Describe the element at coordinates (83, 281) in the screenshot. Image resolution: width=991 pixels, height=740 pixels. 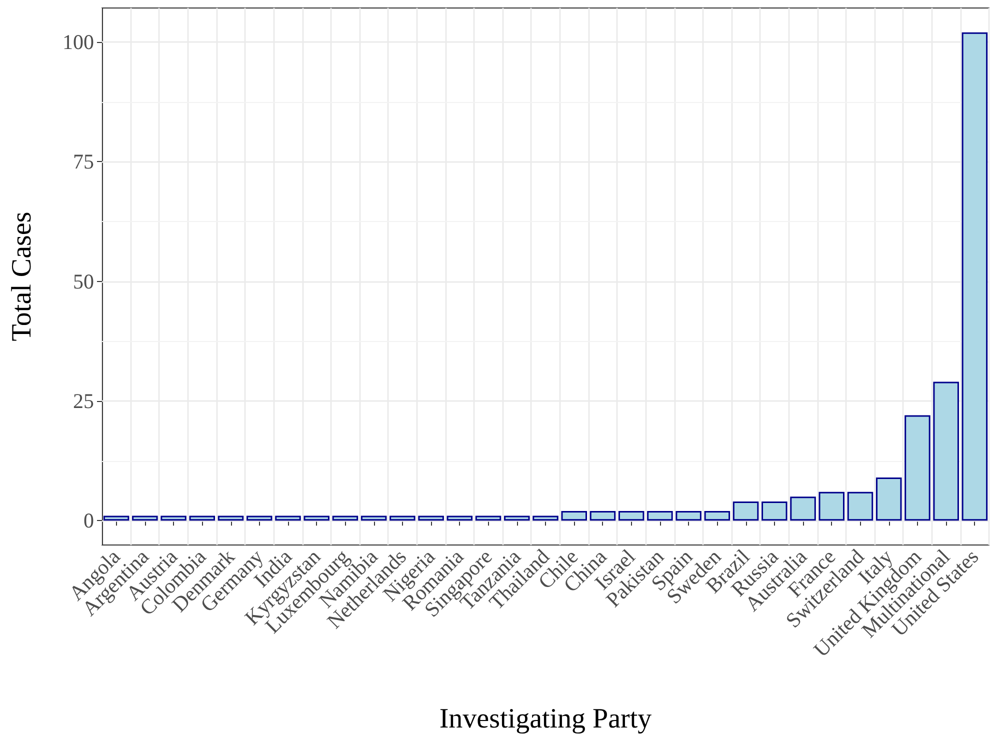
I see `y-tick-label: 50` at that location.